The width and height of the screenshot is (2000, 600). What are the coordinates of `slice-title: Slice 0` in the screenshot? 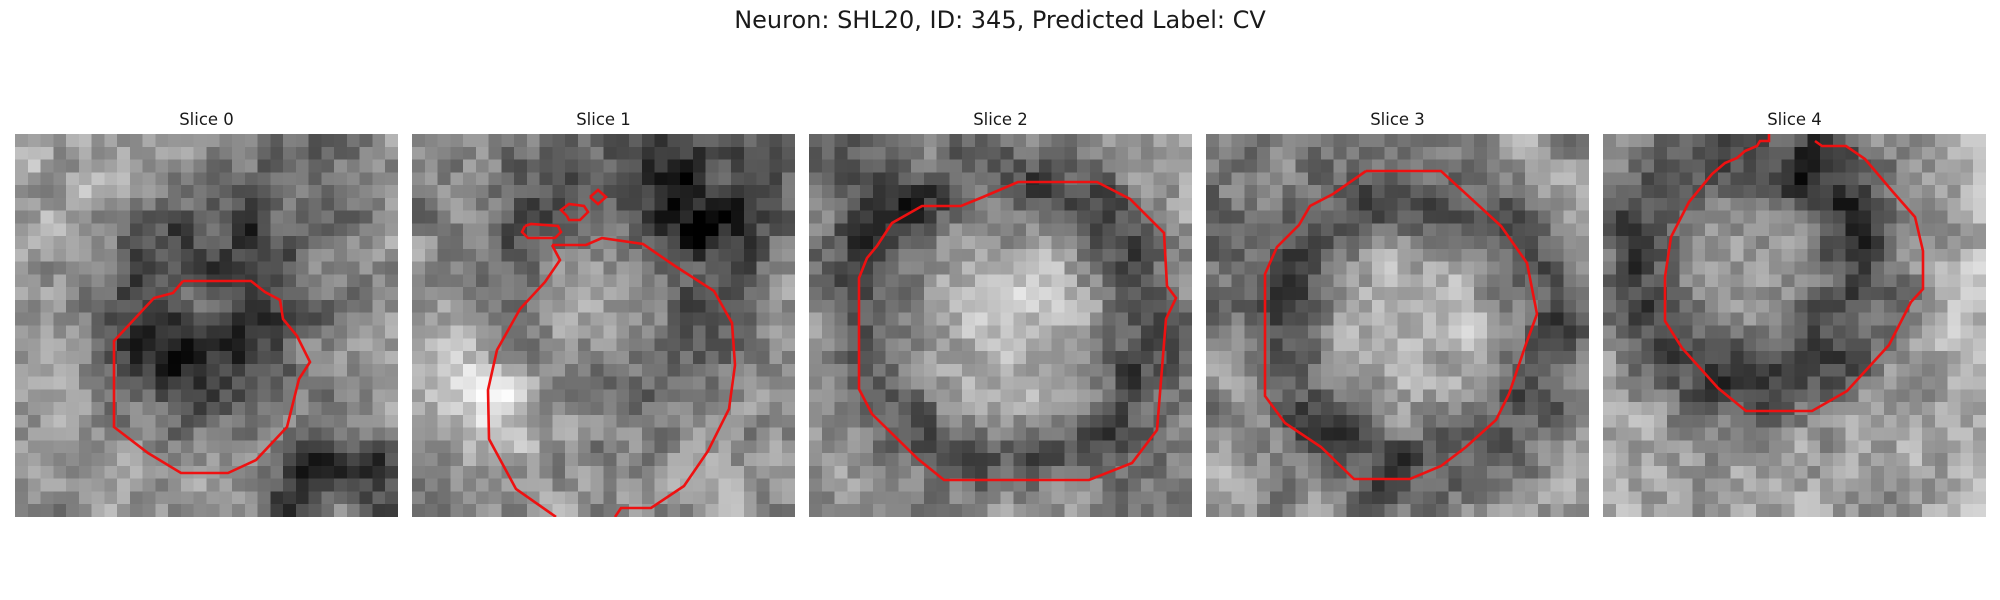 It's located at (206, 119).